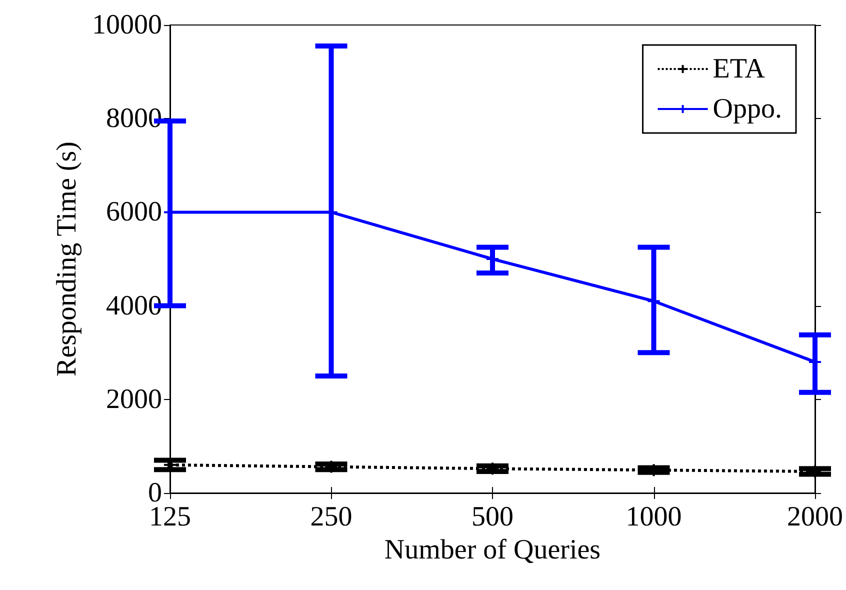 This screenshot has height=590, width=846. I want to click on y-tick-label: 6000, so click(134, 212).